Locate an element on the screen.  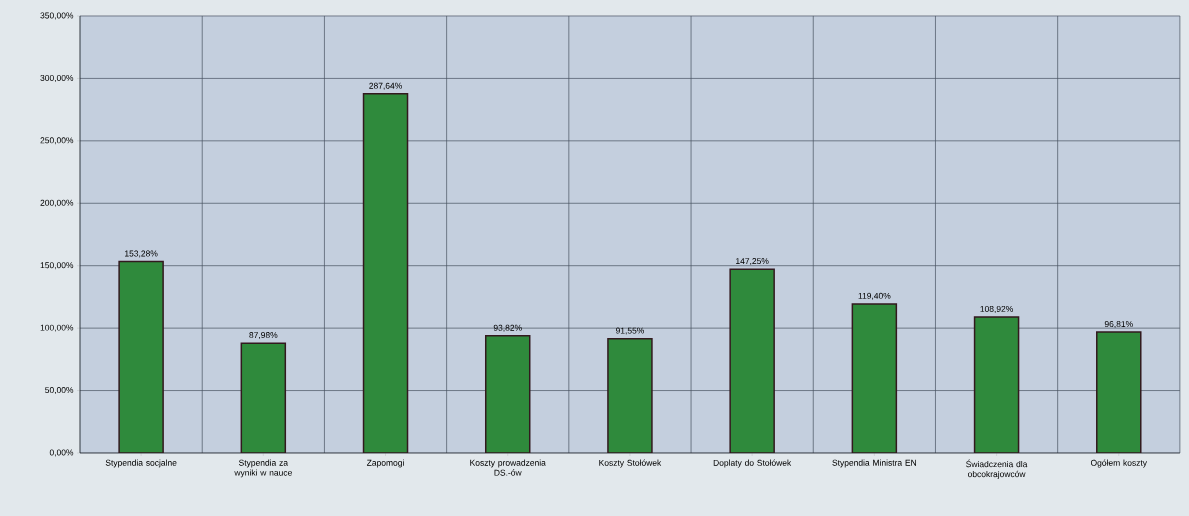
data-label: 93,82% is located at coordinates (507, 328).